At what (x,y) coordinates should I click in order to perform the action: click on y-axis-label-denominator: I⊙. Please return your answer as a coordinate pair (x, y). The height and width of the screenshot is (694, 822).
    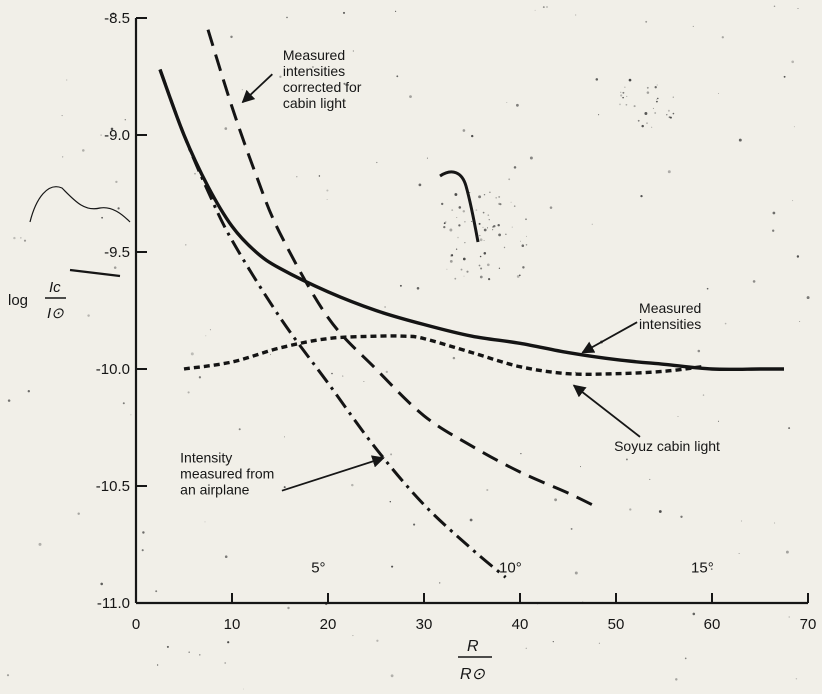
    Looking at the image, I should click on (55, 313).